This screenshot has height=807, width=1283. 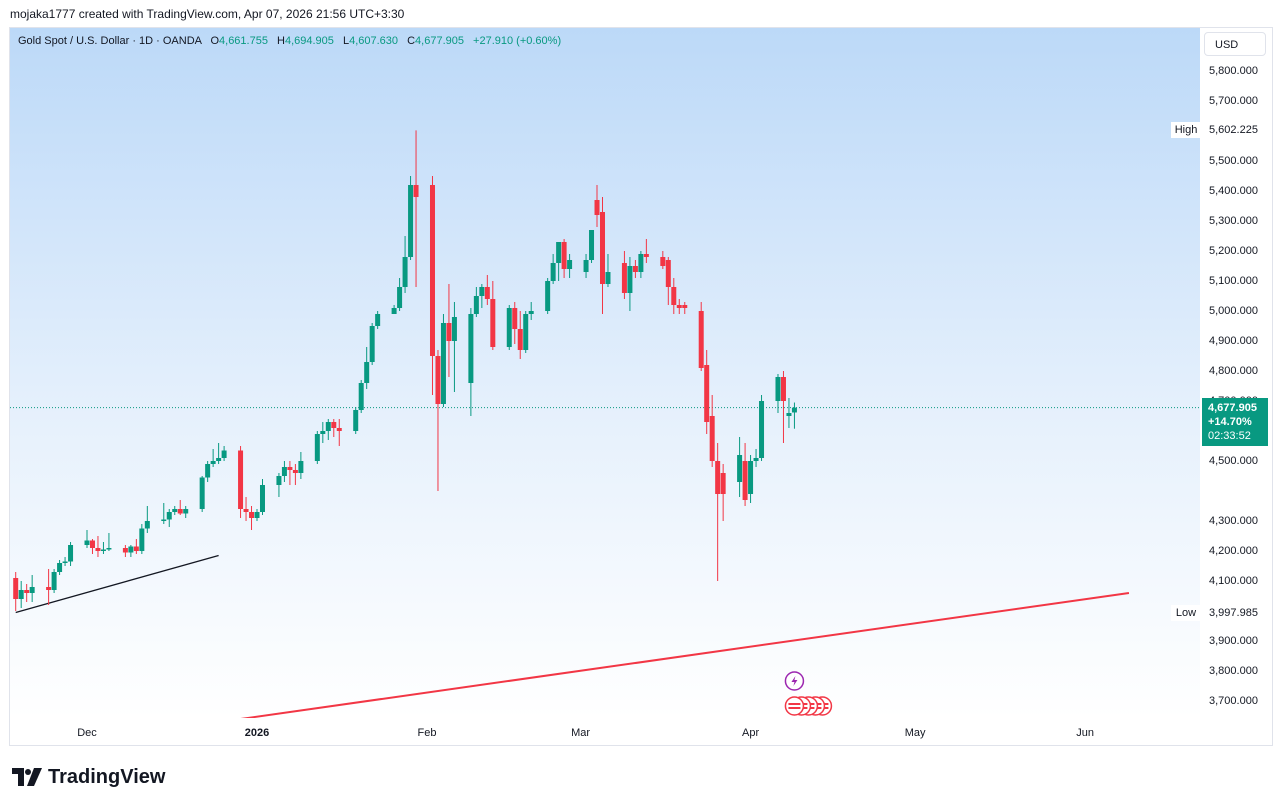 I want to click on last-price-tag: 4,677.905 +14.70% 02:33:52, so click(x=1235, y=422).